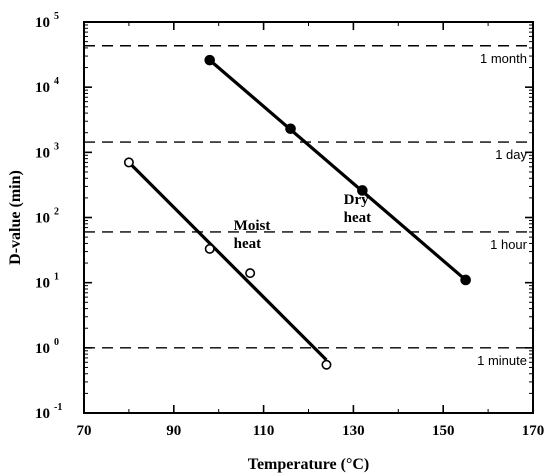 The height and width of the screenshot is (475, 555). I want to click on reference-line-label: 1 month, so click(503, 58).